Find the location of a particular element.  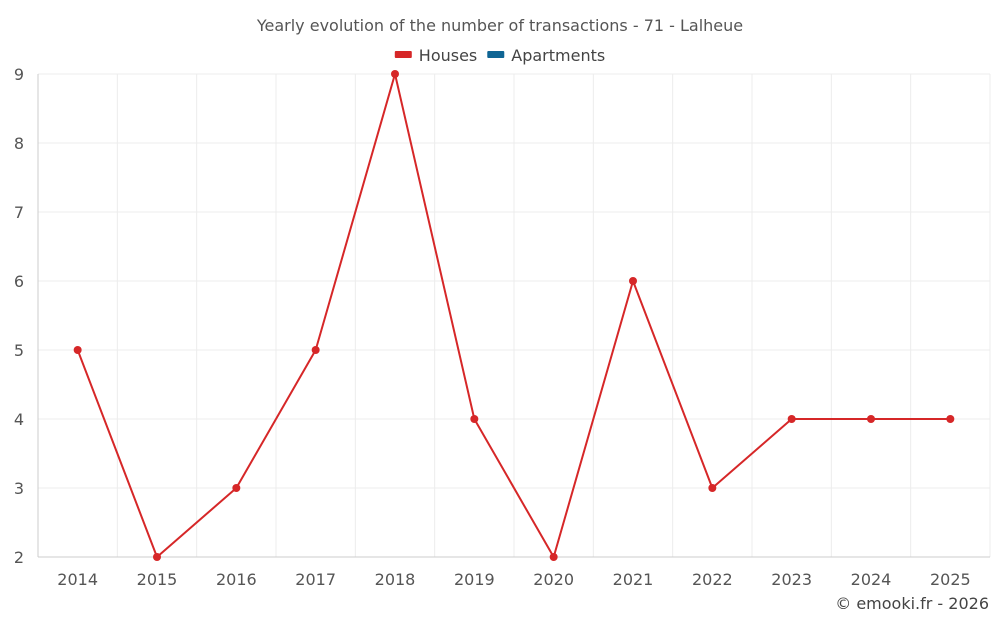

legend-label: Apartments is located at coordinates (558, 55).